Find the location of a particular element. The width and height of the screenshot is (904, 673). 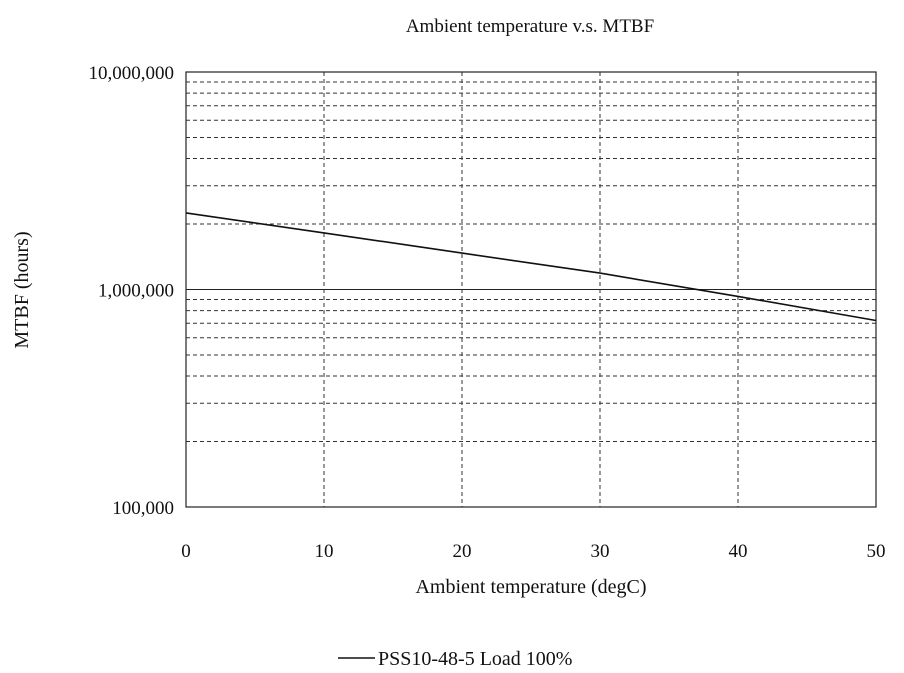

series-line is located at coordinates (531, 267).